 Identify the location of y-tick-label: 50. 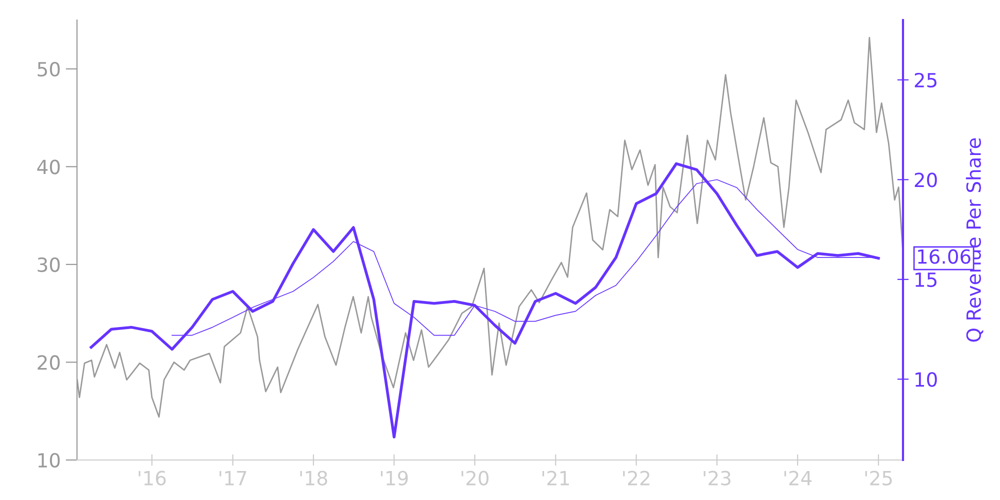
(49, 69).